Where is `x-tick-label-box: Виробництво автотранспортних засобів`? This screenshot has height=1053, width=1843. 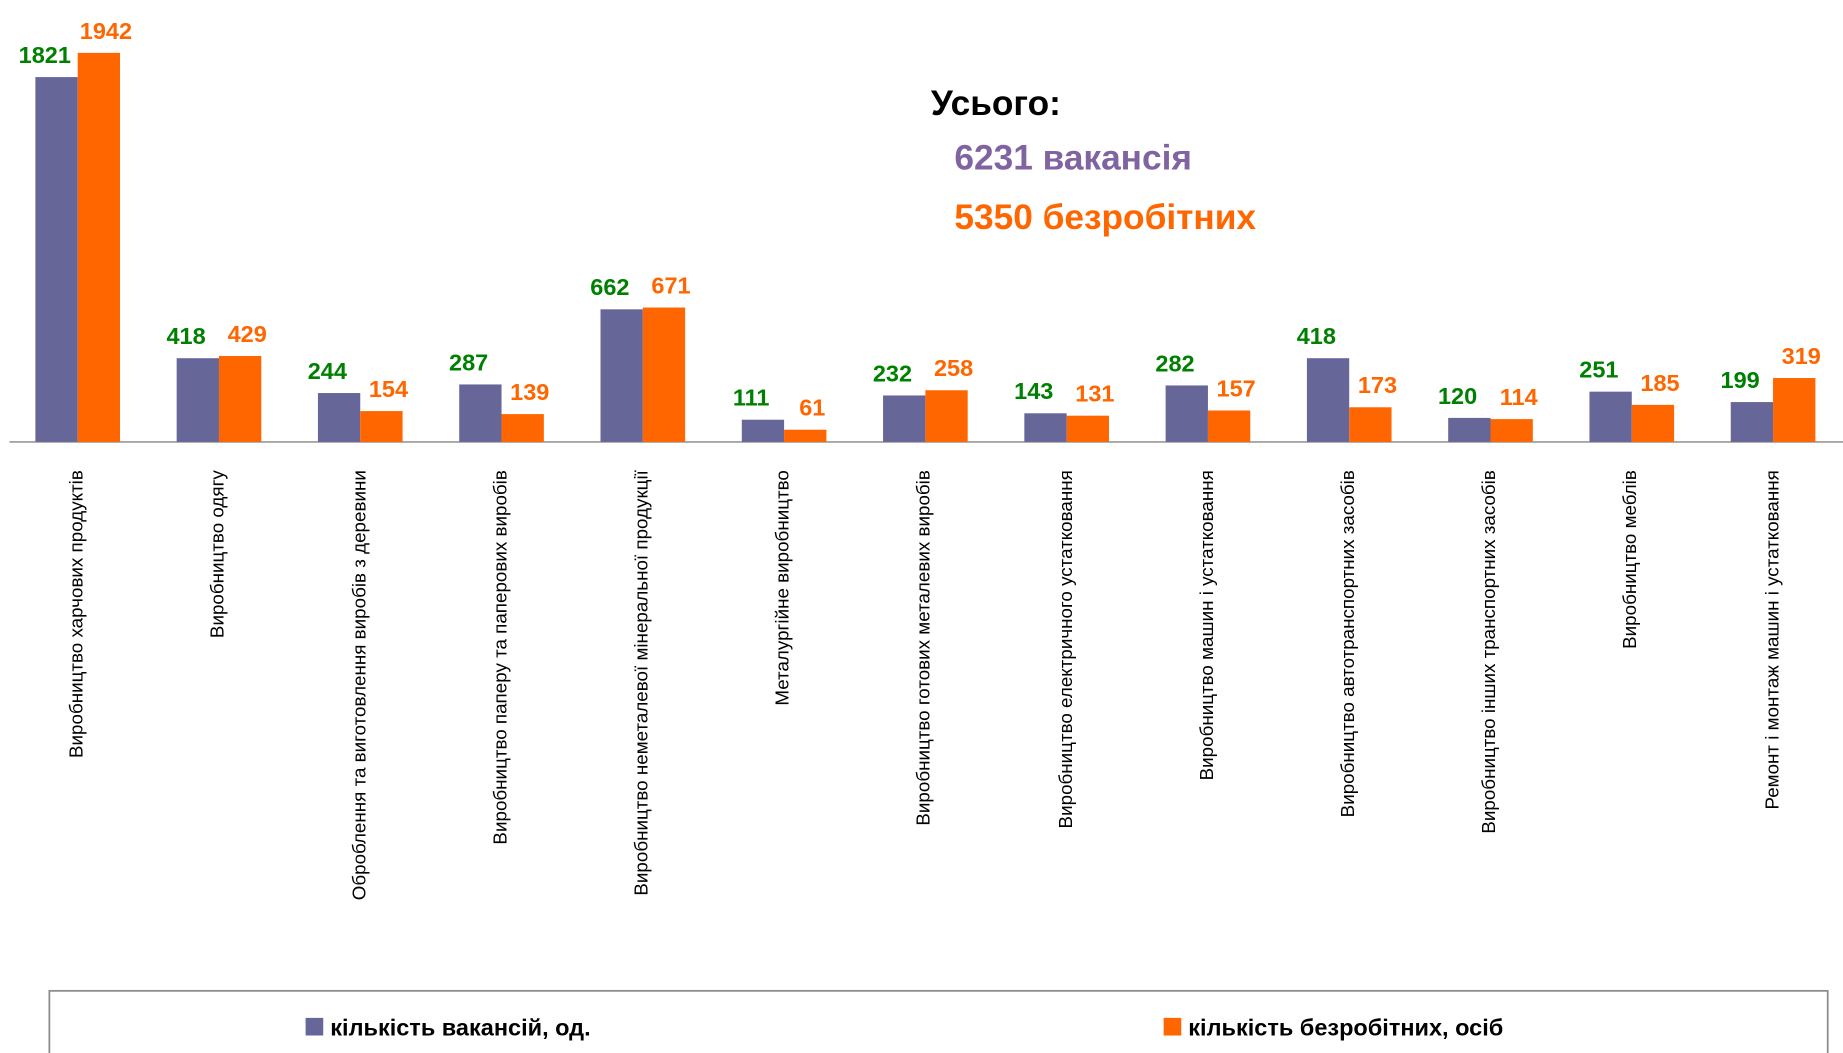 x-tick-label-box: Виробництво автотранспортних засобів is located at coordinates (1349, 717).